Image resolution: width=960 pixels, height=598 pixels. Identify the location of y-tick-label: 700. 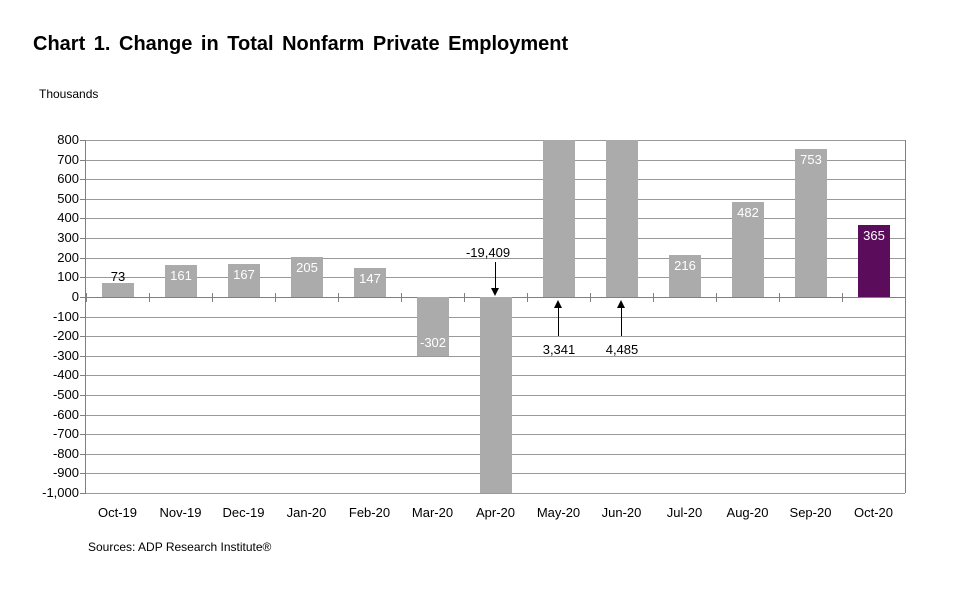
(68, 159).